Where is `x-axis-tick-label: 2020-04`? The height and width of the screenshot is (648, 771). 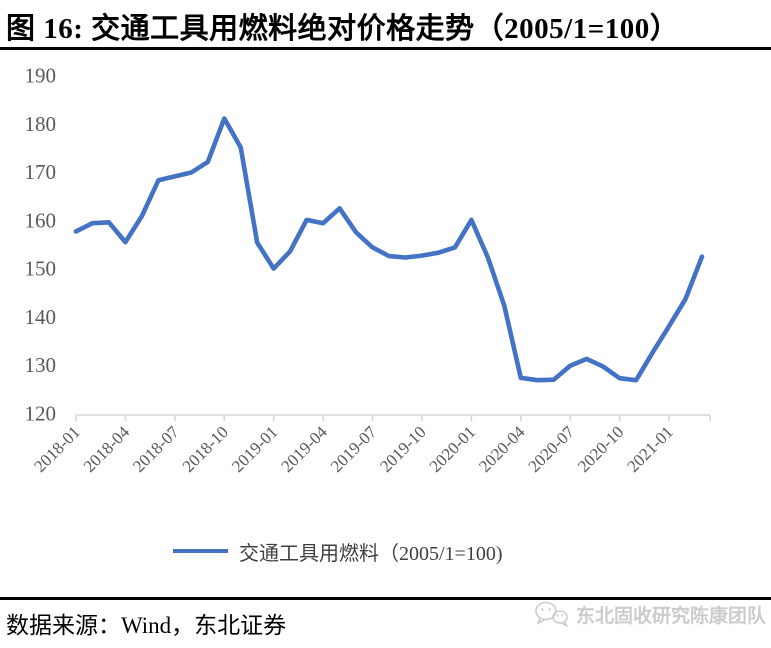
x-axis-tick-label: 2020-04 is located at coordinates (502, 449).